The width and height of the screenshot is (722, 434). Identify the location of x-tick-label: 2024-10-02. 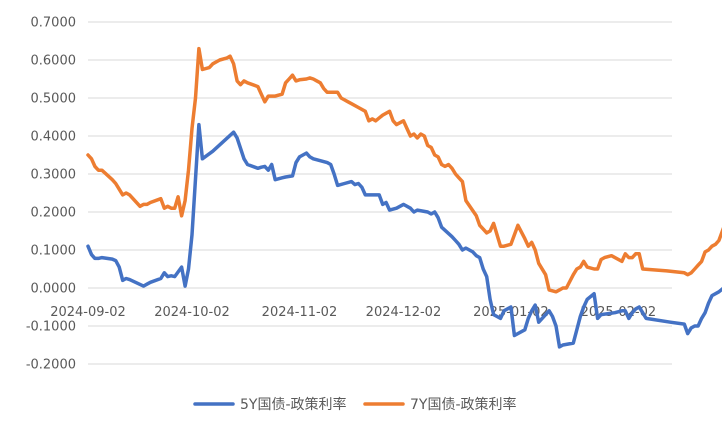
(192, 312).